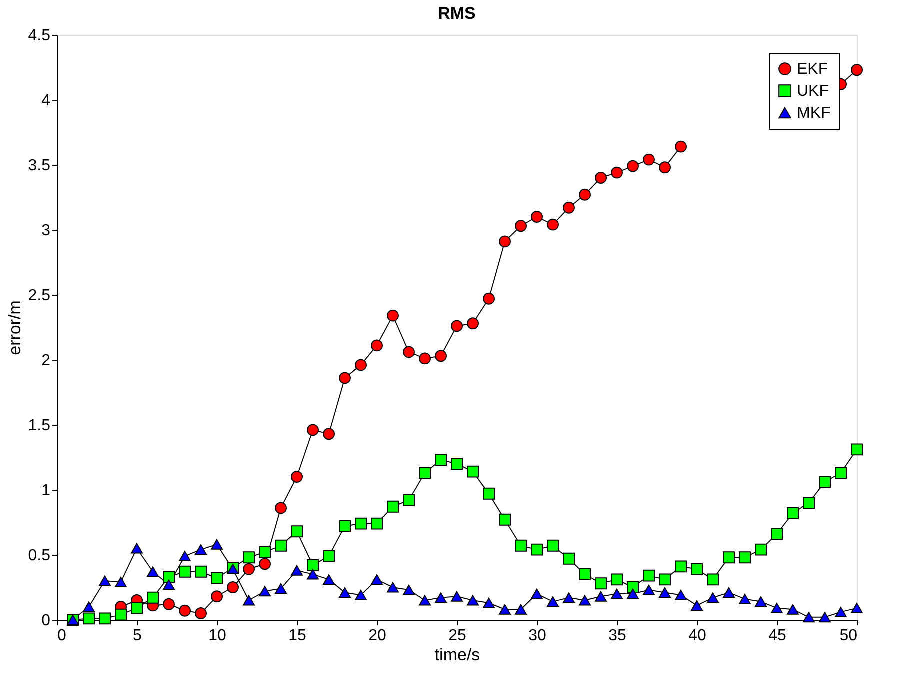  Describe the element at coordinates (777, 636) in the screenshot. I see `x-tick-label: 45` at that location.